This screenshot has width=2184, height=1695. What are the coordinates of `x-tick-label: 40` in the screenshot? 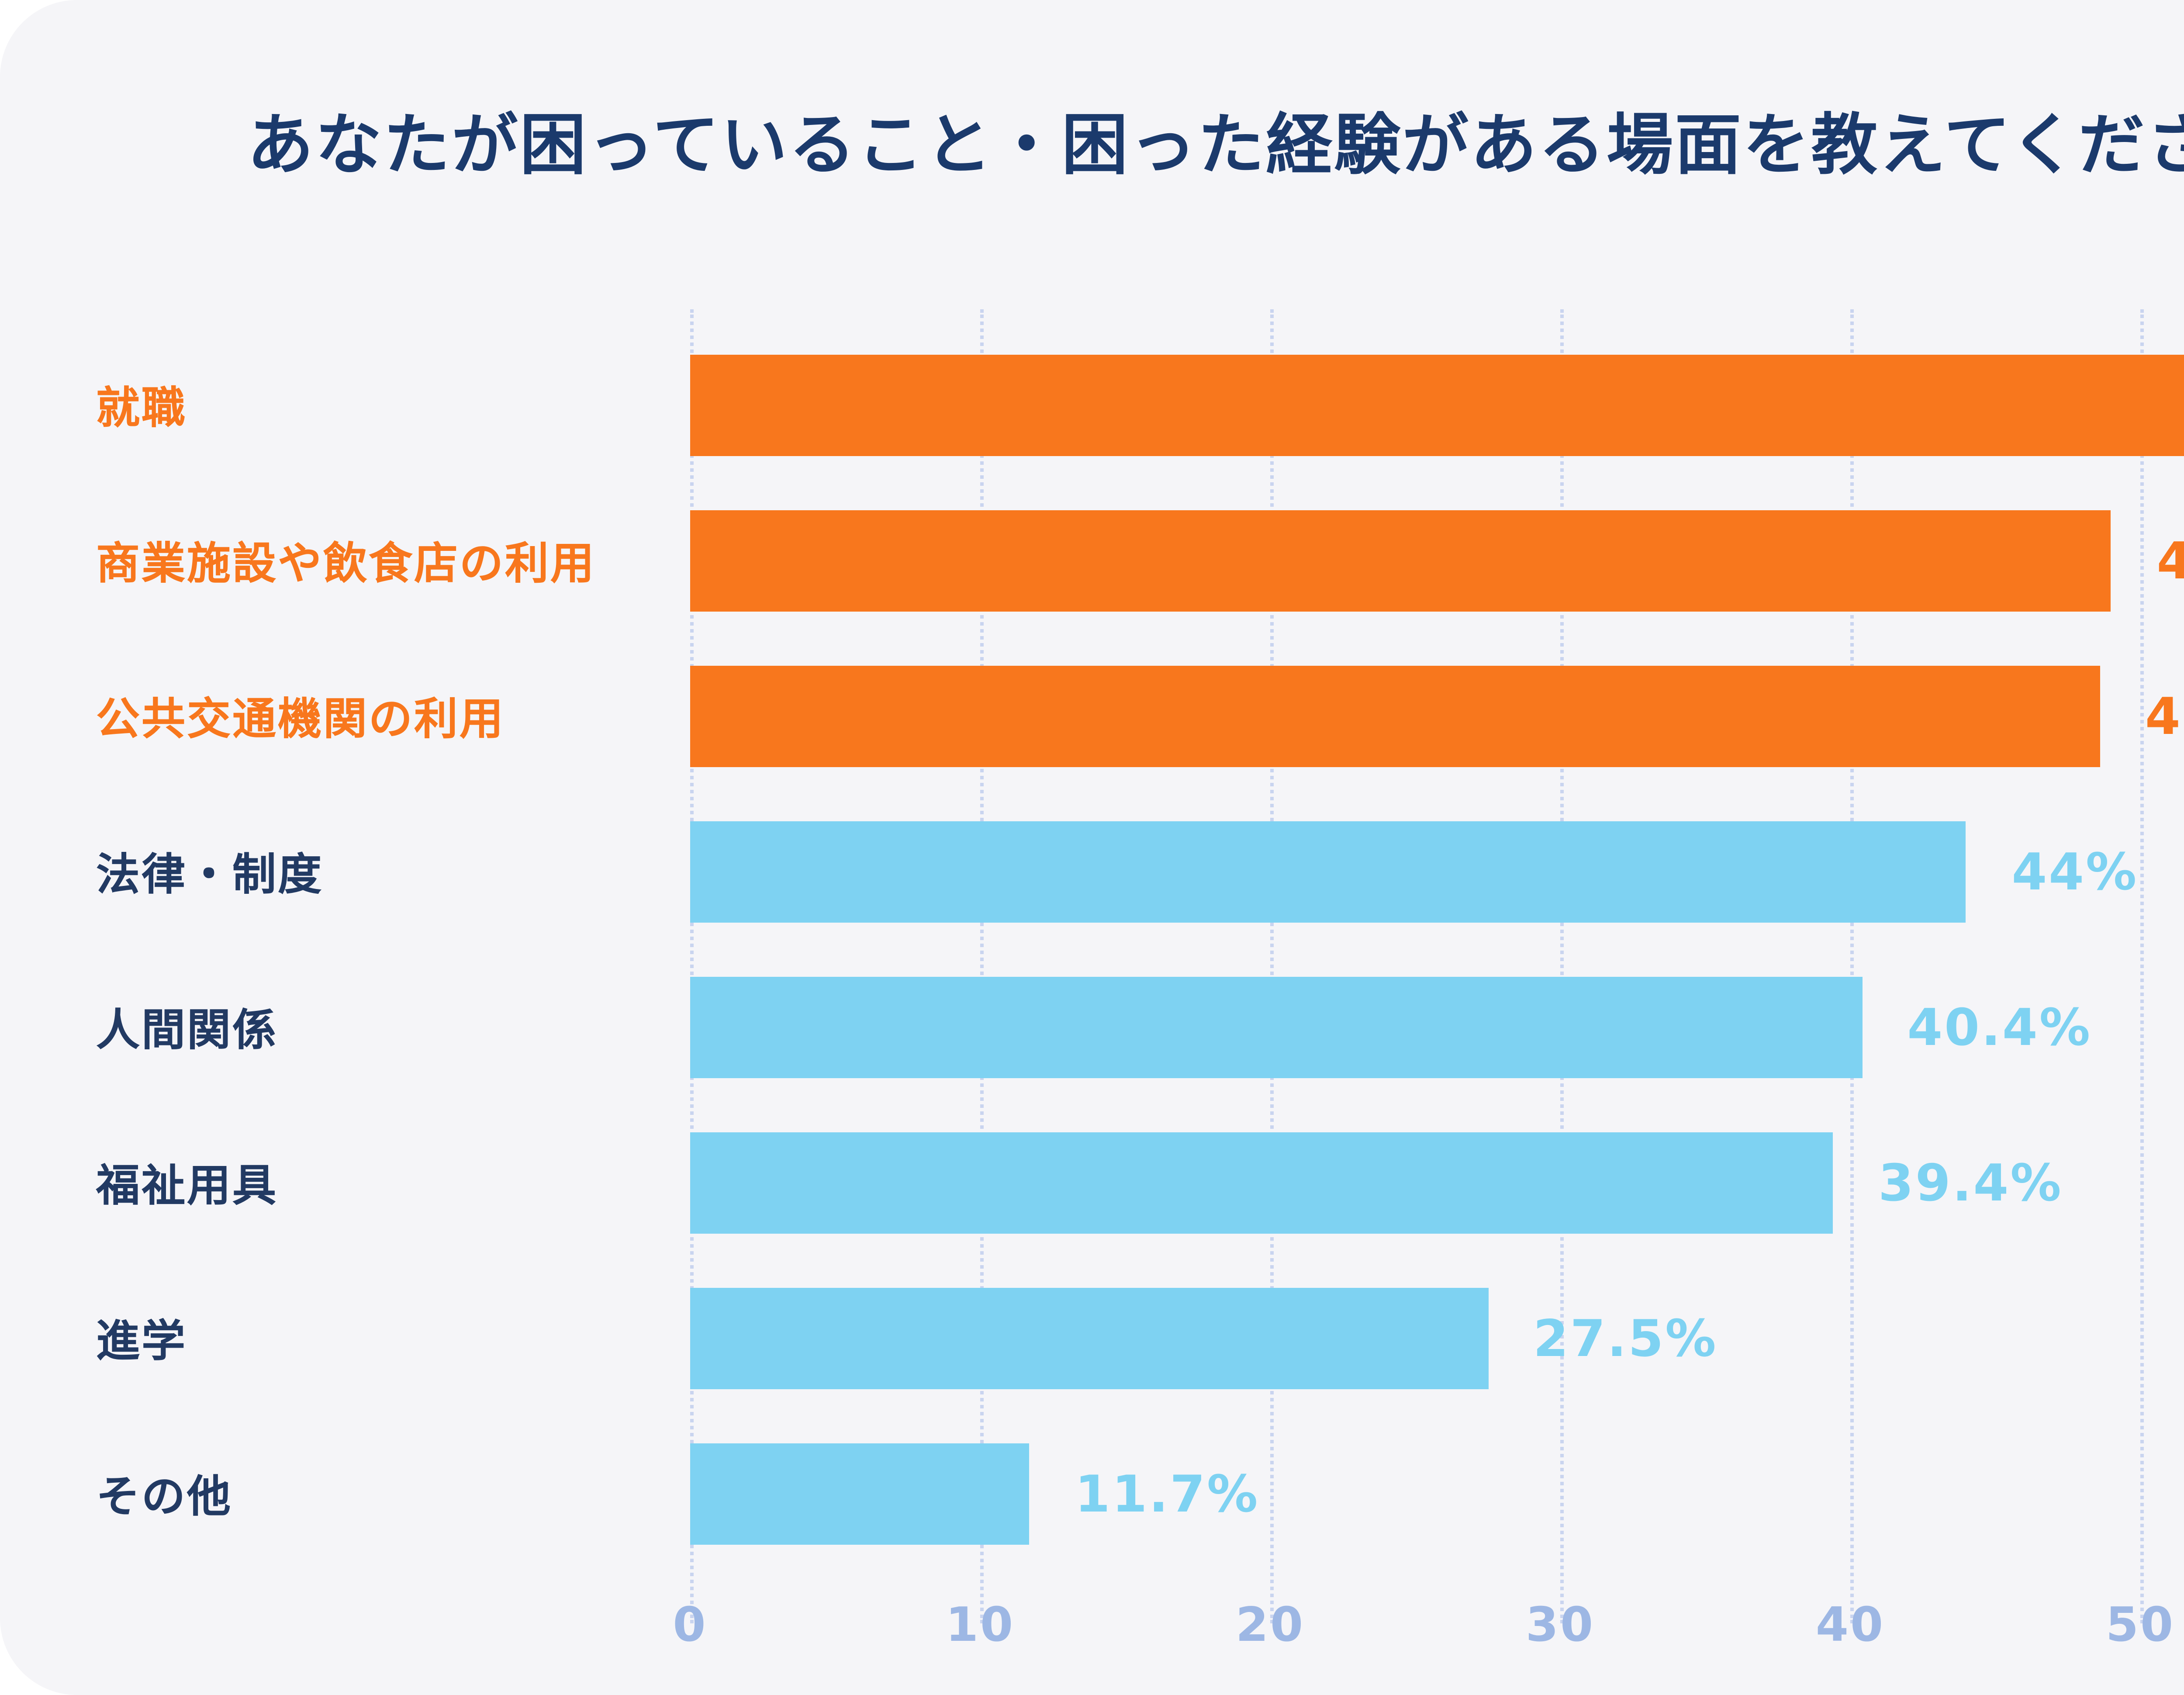 It's located at (1850, 1626).